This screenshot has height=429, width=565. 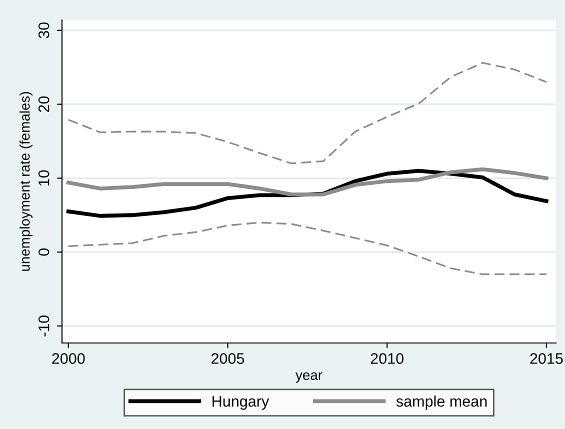 I want to click on y-tick-label: -10, so click(x=44, y=326).